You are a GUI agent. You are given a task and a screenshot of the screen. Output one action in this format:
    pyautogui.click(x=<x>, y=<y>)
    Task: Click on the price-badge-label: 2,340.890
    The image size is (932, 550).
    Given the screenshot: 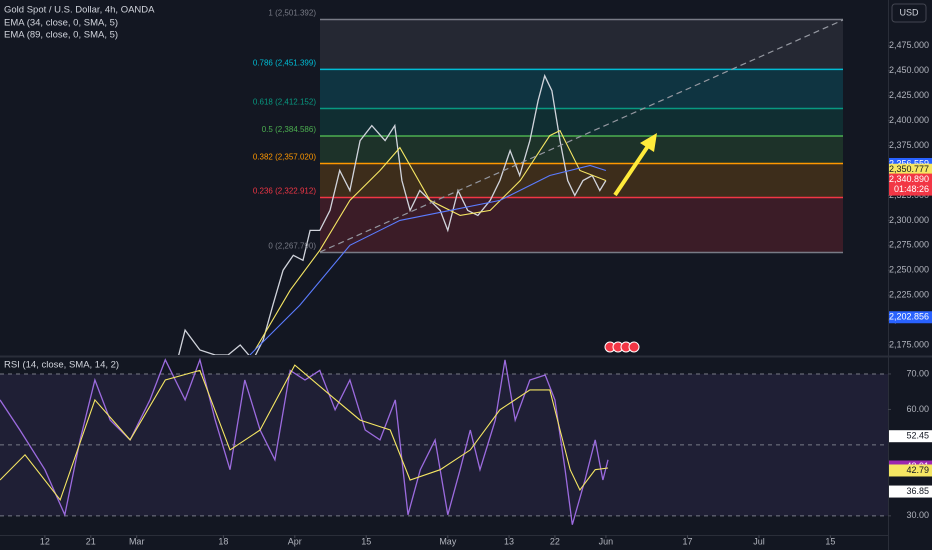 What is the action you would take?
    pyautogui.click(x=909, y=179)
    